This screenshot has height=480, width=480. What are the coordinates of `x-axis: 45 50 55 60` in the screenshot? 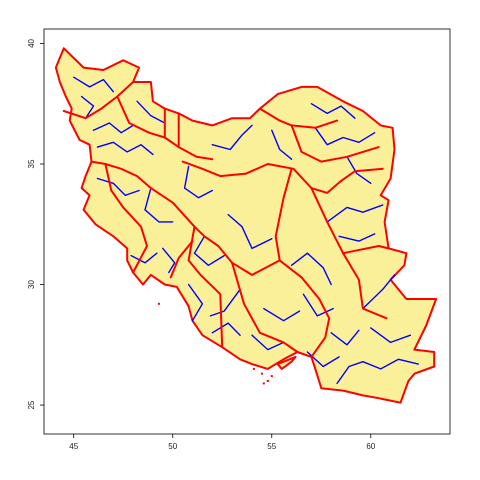 It's located at (222, 442).